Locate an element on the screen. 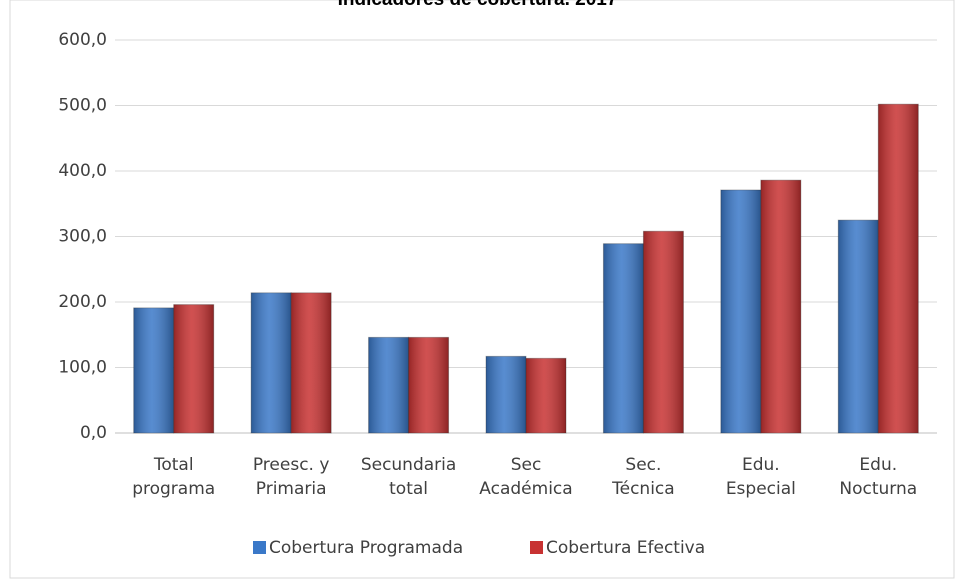 The image size is (955, 579). y-tick-label: 600,0 is located at coordinates (82, 40).